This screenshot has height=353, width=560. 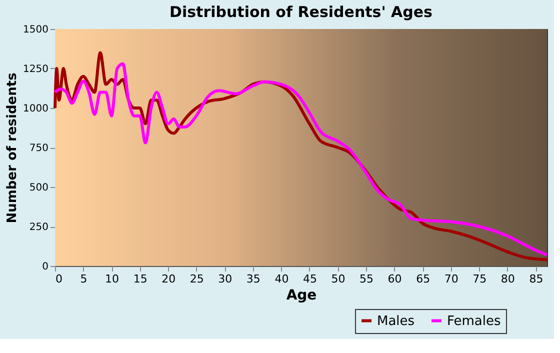 What do you see at coordinates (507, 279) in the screenshot?
I see `x-tick-label: 80` at bounding box center [507, 279].